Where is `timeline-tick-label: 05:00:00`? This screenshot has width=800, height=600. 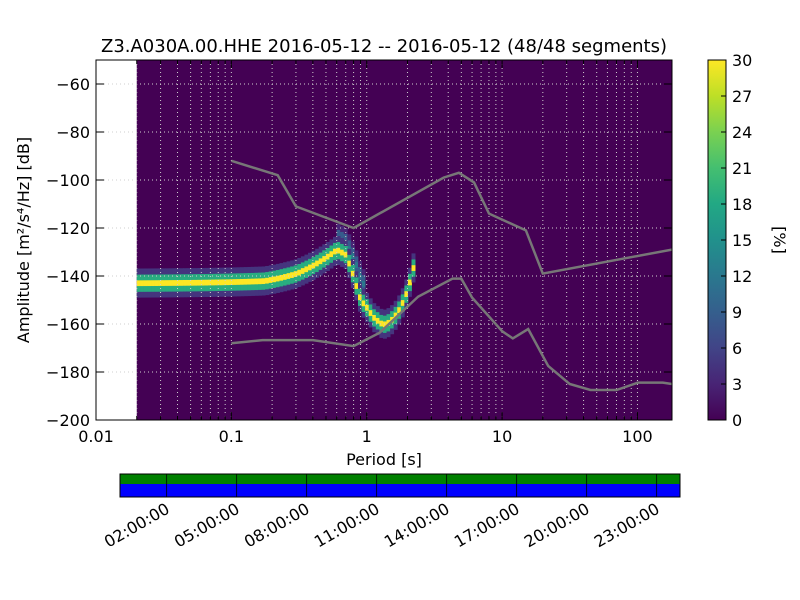 timeline-tick-label: 05:00:00 is located at coordinates (207, 525).